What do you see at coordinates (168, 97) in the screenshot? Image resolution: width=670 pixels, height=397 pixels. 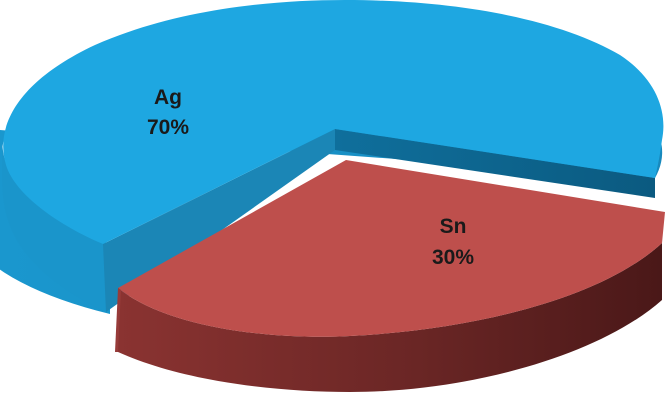 I see `label-ag-name: Ag` at bounding box center [168, 97].